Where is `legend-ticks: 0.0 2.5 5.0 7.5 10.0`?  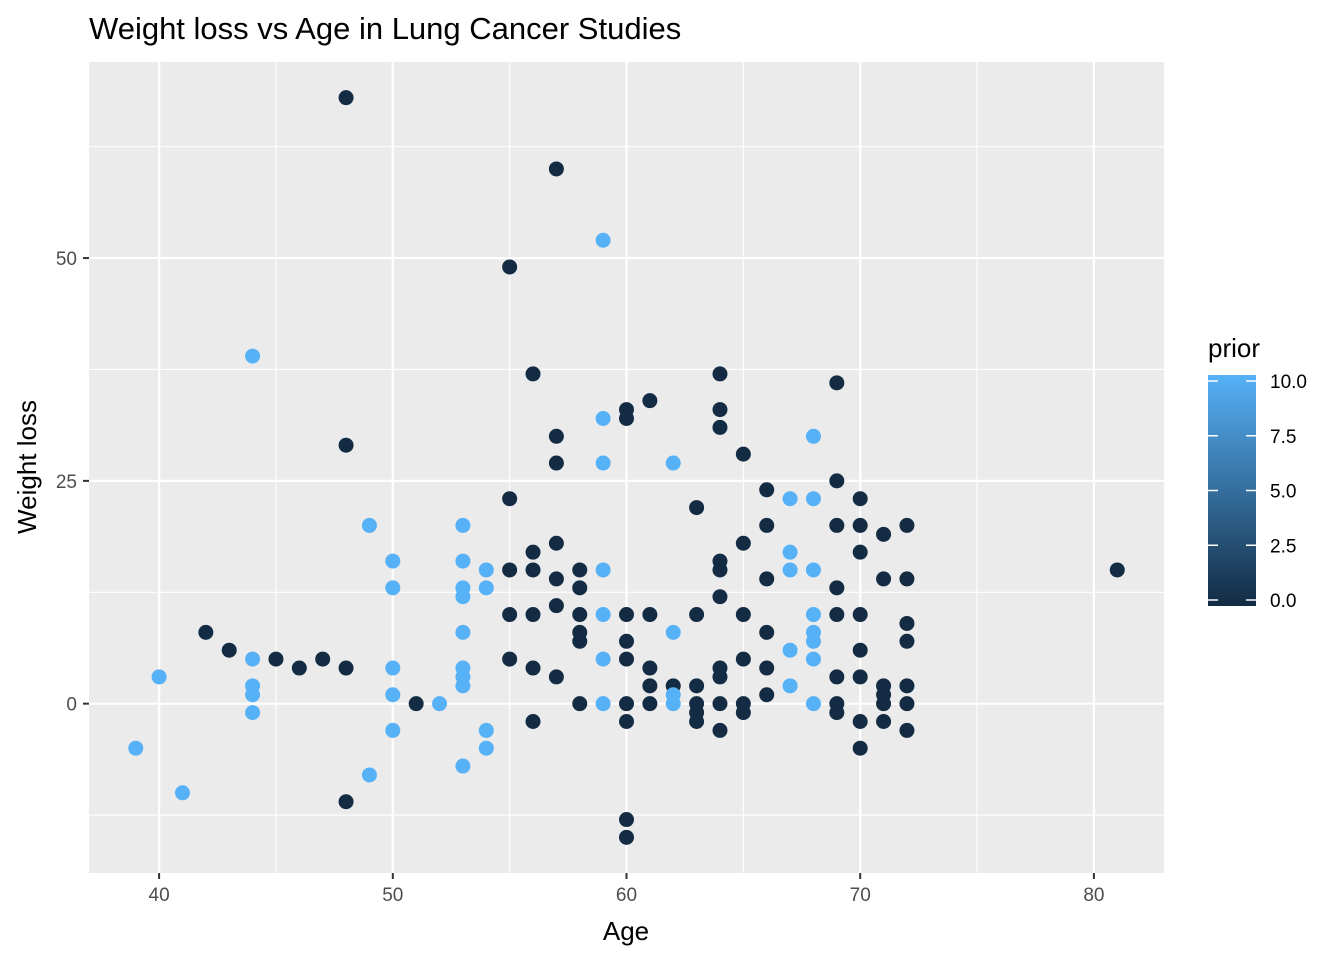
legend-ticks: 0.0 2.5 5.0 7.5 10.0 is located at coordinates (1257, 492).